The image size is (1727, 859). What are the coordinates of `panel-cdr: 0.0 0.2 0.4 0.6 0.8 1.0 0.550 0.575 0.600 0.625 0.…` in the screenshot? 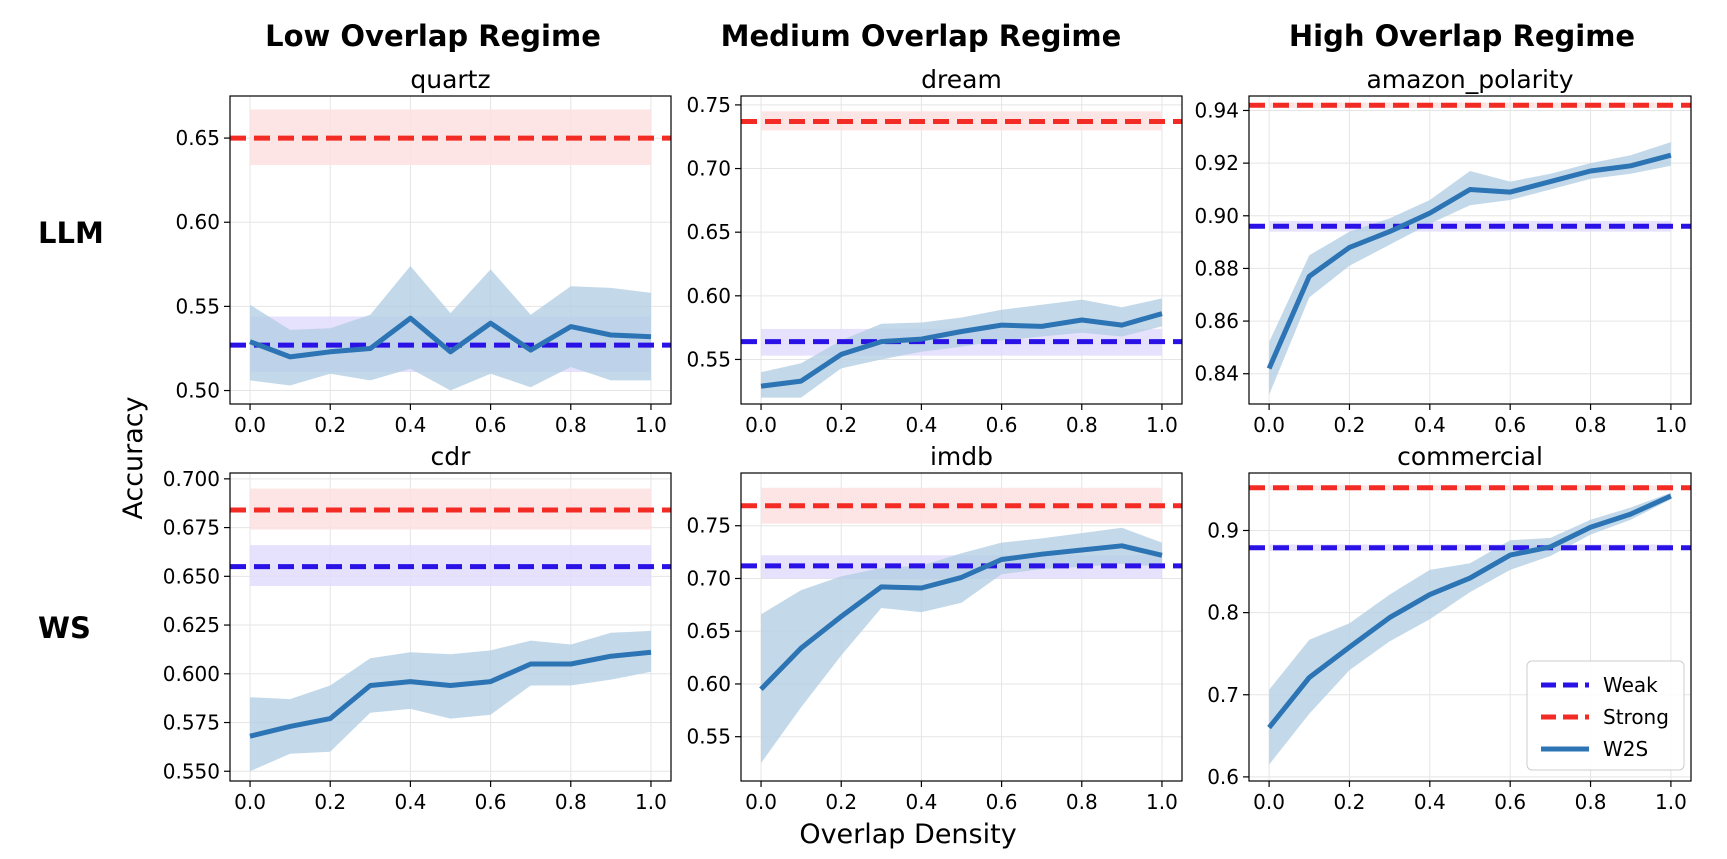 It's located at (417, 628).